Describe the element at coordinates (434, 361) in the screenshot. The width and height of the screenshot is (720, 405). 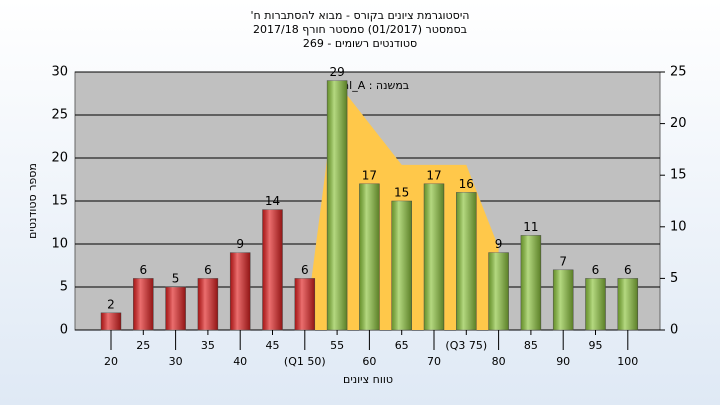
I see `x-tick-label: 70` at that location.